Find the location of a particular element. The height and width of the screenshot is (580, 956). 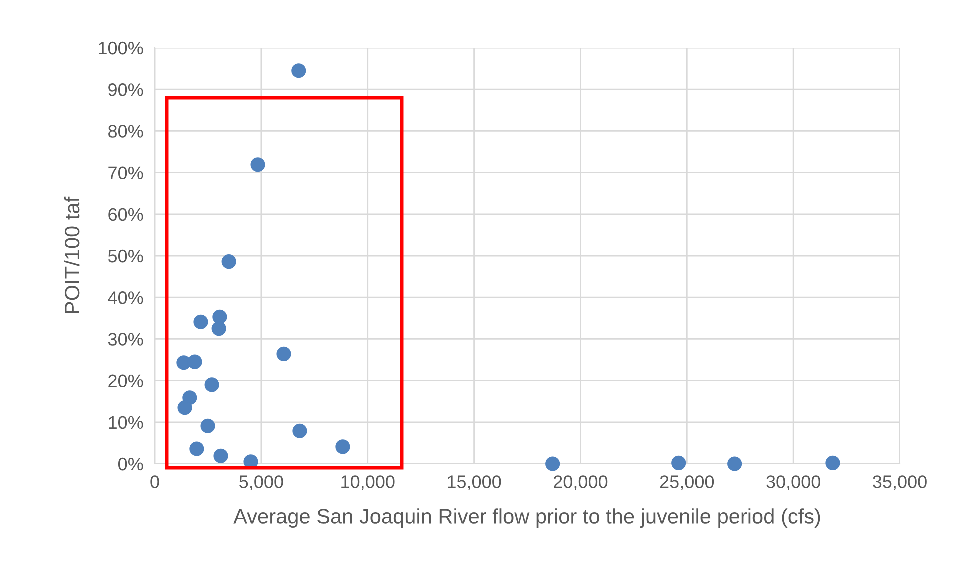

x-tick-label: 35,000 is located at coordinates (900, 483).